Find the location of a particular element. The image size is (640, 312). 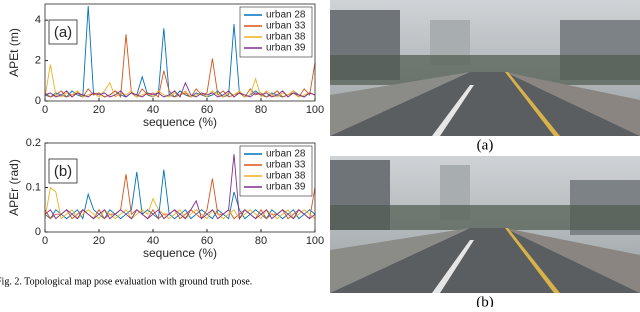

plot-frame is located at coordinates (180, 52).